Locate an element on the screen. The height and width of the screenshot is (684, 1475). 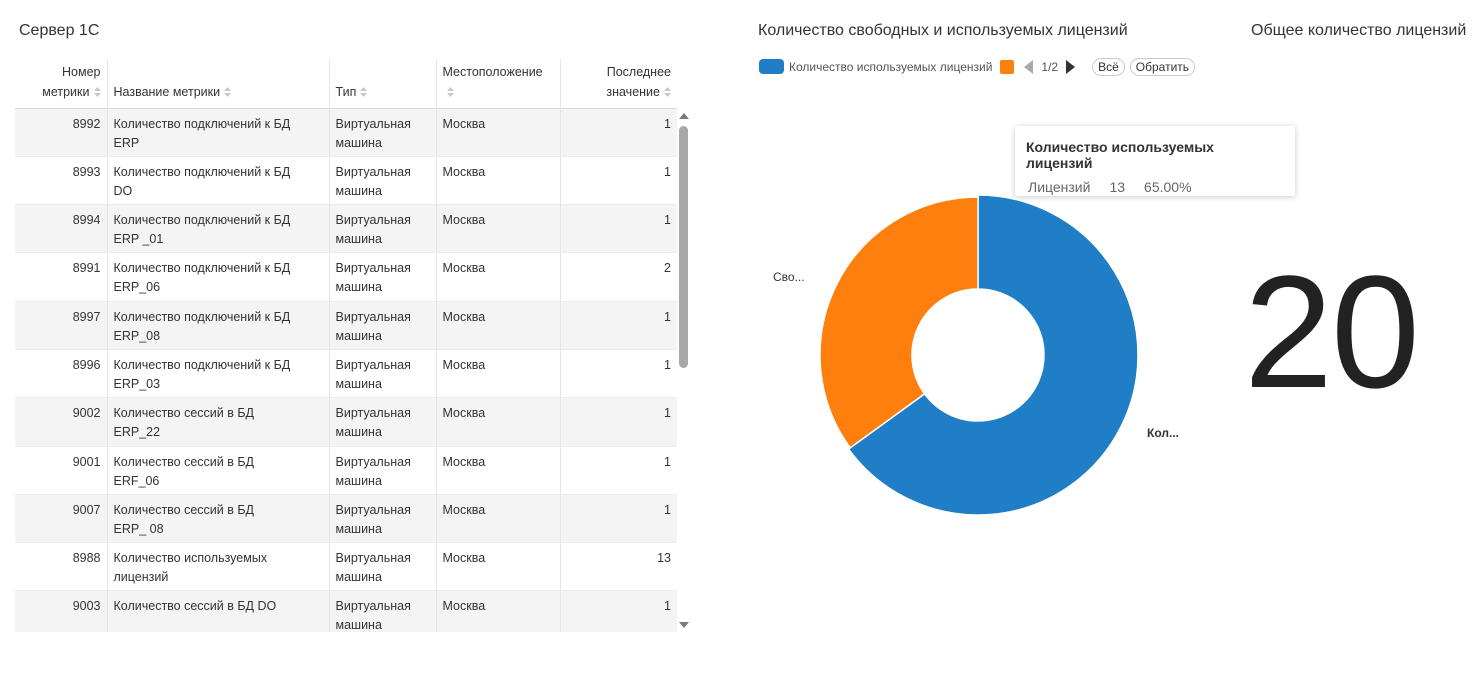
cell-metric-number-text: 8994 is located at coordinates (86, 220).